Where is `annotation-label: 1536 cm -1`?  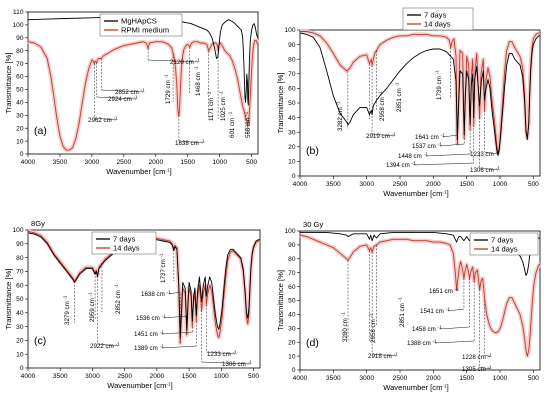
annotation-label: 1536 cm -1 is located at coordinates (151, 317).